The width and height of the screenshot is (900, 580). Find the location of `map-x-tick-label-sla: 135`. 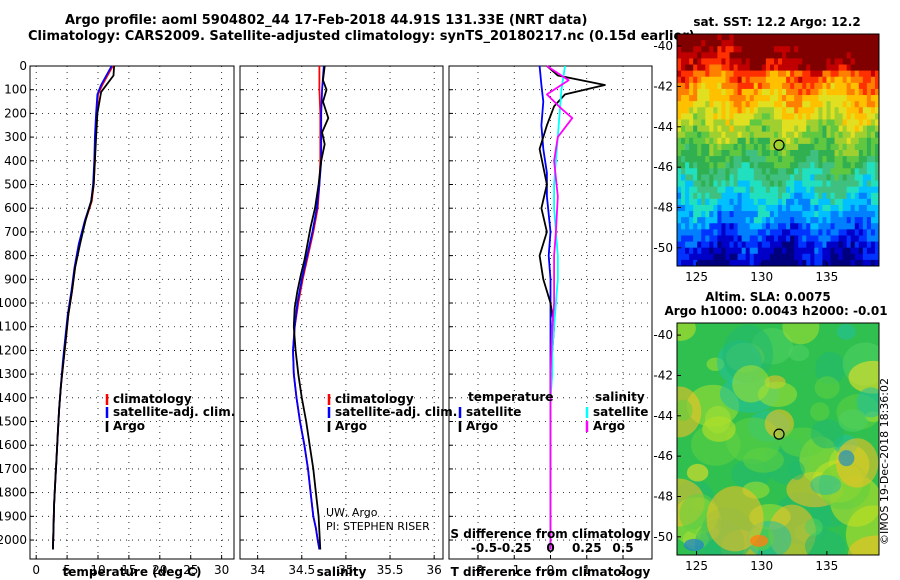

map-x-tick-label-sla: 135 is located at coordinates (826, 566).